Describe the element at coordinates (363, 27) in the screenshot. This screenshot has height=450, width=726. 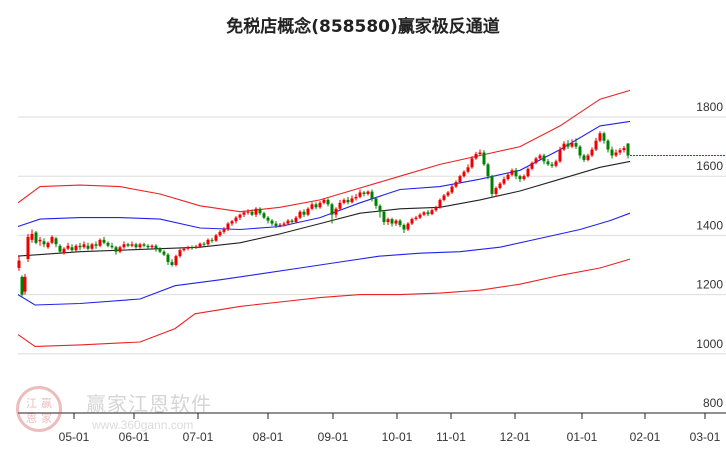
I see `chart-title: 免税店概念(858580)赢家极反通道` at that location.